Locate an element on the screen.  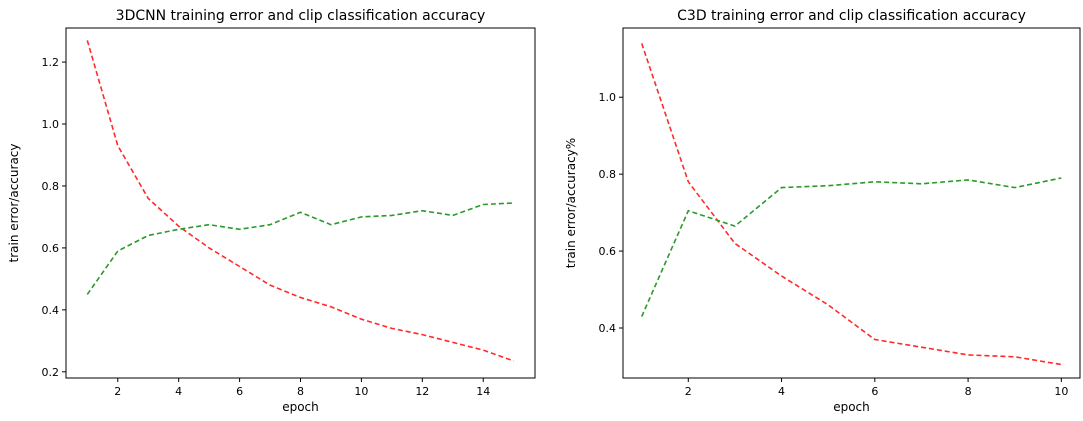
y-tick-label: 1.2 is located at coordinates (51, 62).